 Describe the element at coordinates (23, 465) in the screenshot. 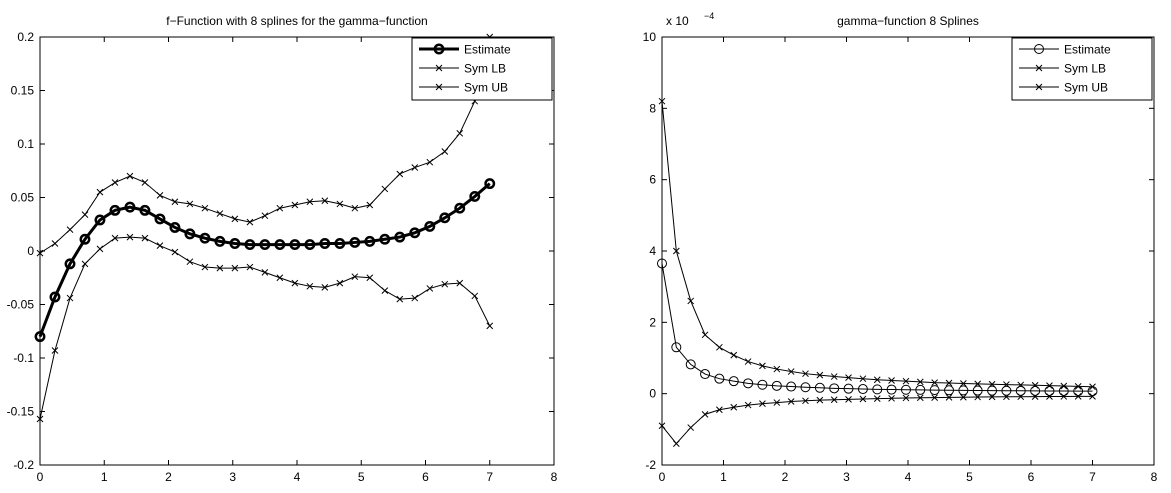

I see `y-tick-label: -0.2` at that location.